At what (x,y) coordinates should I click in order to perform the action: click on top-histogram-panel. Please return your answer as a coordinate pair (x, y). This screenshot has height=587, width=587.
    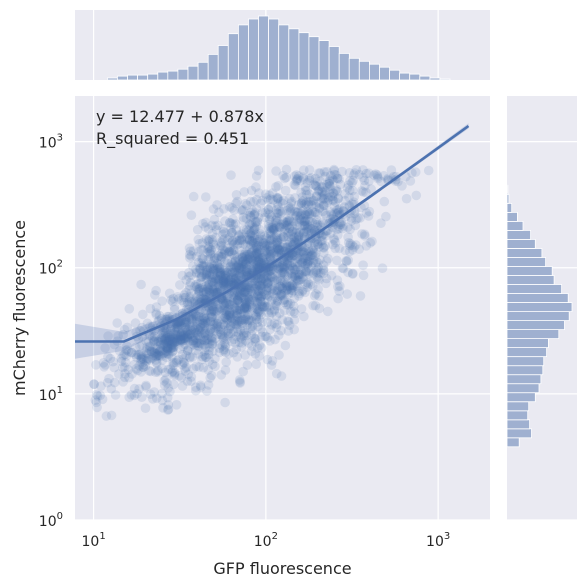
    Looking at the image, I should click on (282, 45).